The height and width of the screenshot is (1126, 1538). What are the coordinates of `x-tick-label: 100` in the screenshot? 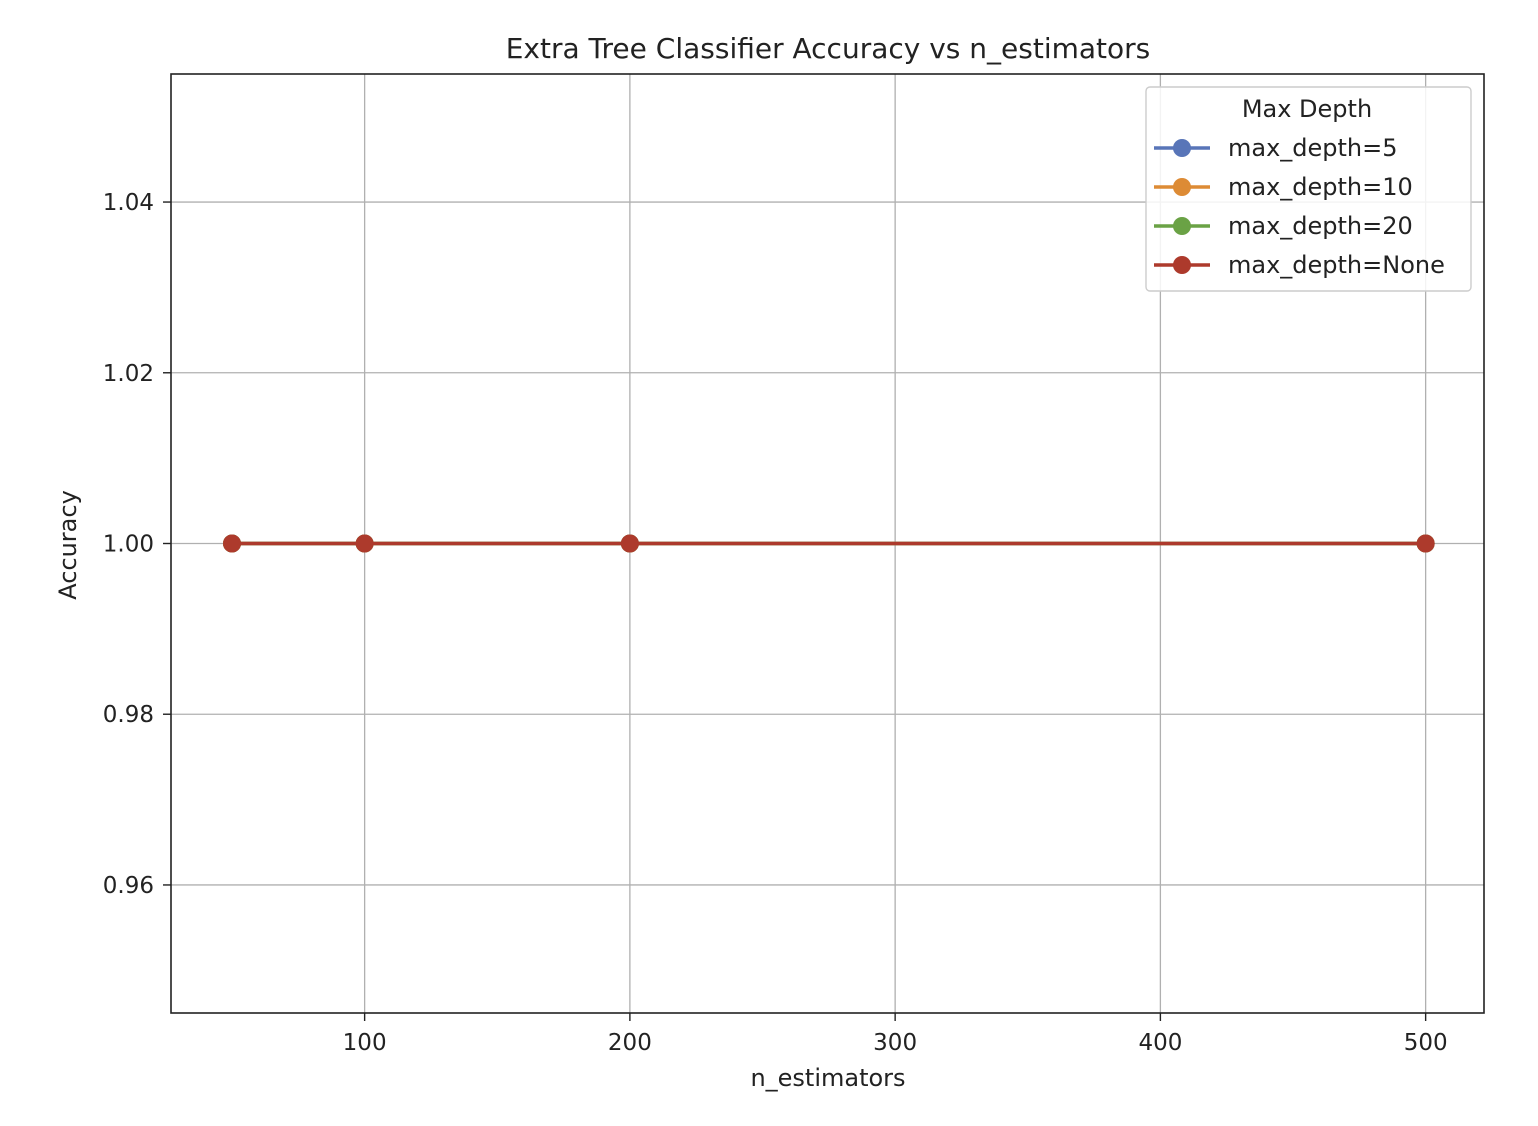 It's located at (365, 1043).